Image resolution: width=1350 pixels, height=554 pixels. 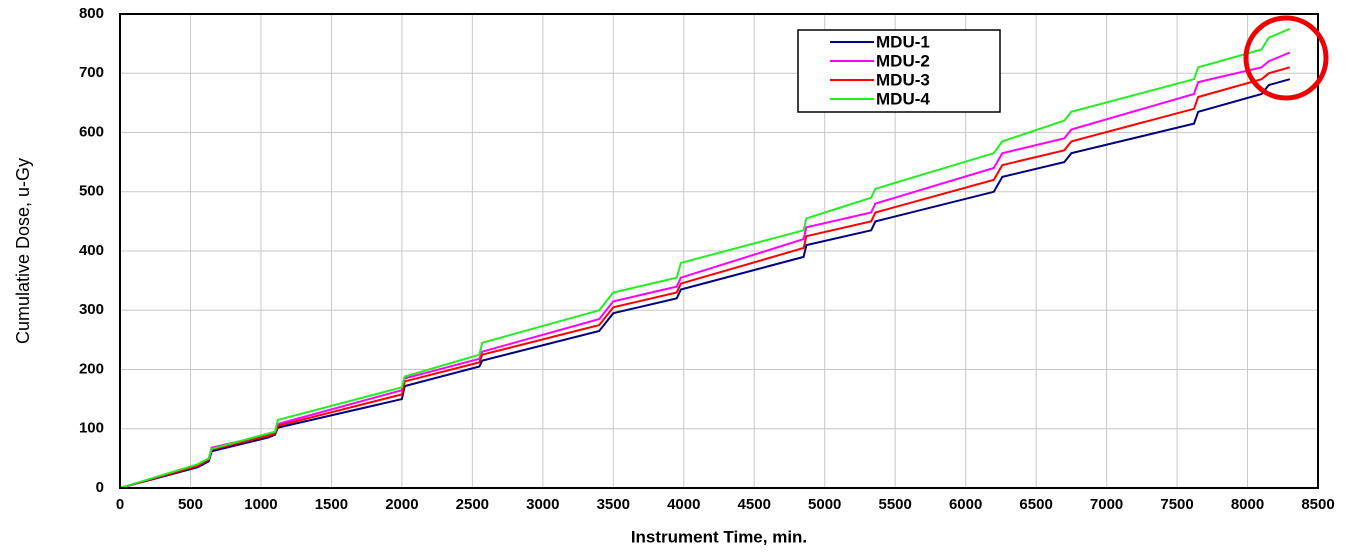 I want to click on y-tick-label: 500, so click(x=91, y=191).